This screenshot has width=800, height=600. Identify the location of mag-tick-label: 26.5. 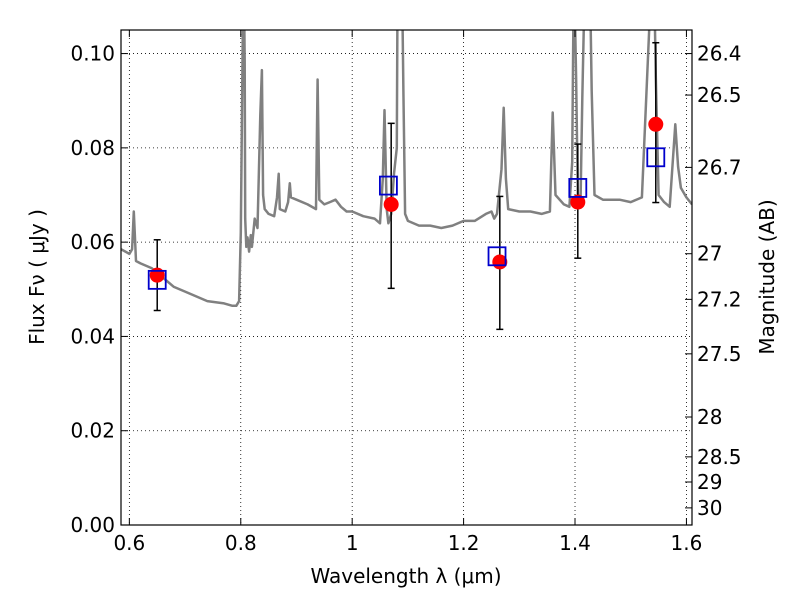
(719, 95).